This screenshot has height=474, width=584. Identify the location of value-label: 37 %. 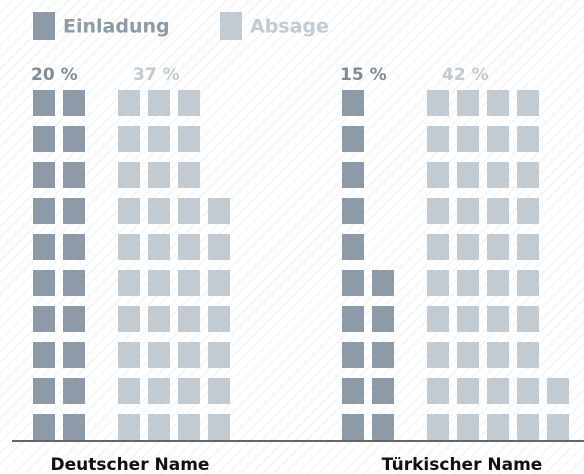
(156, 75).